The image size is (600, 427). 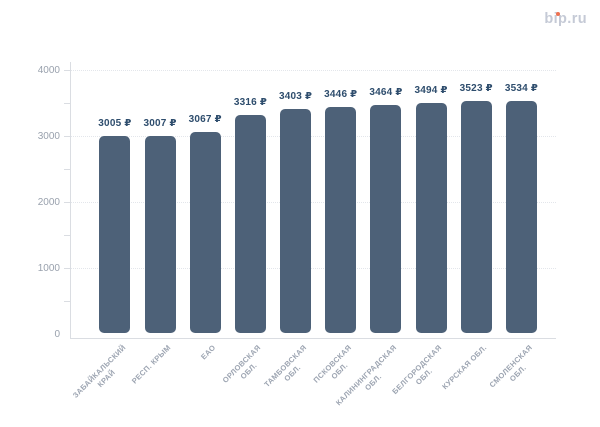 I want to click on y-axis-label: 3000, so click(x=48, y=136).